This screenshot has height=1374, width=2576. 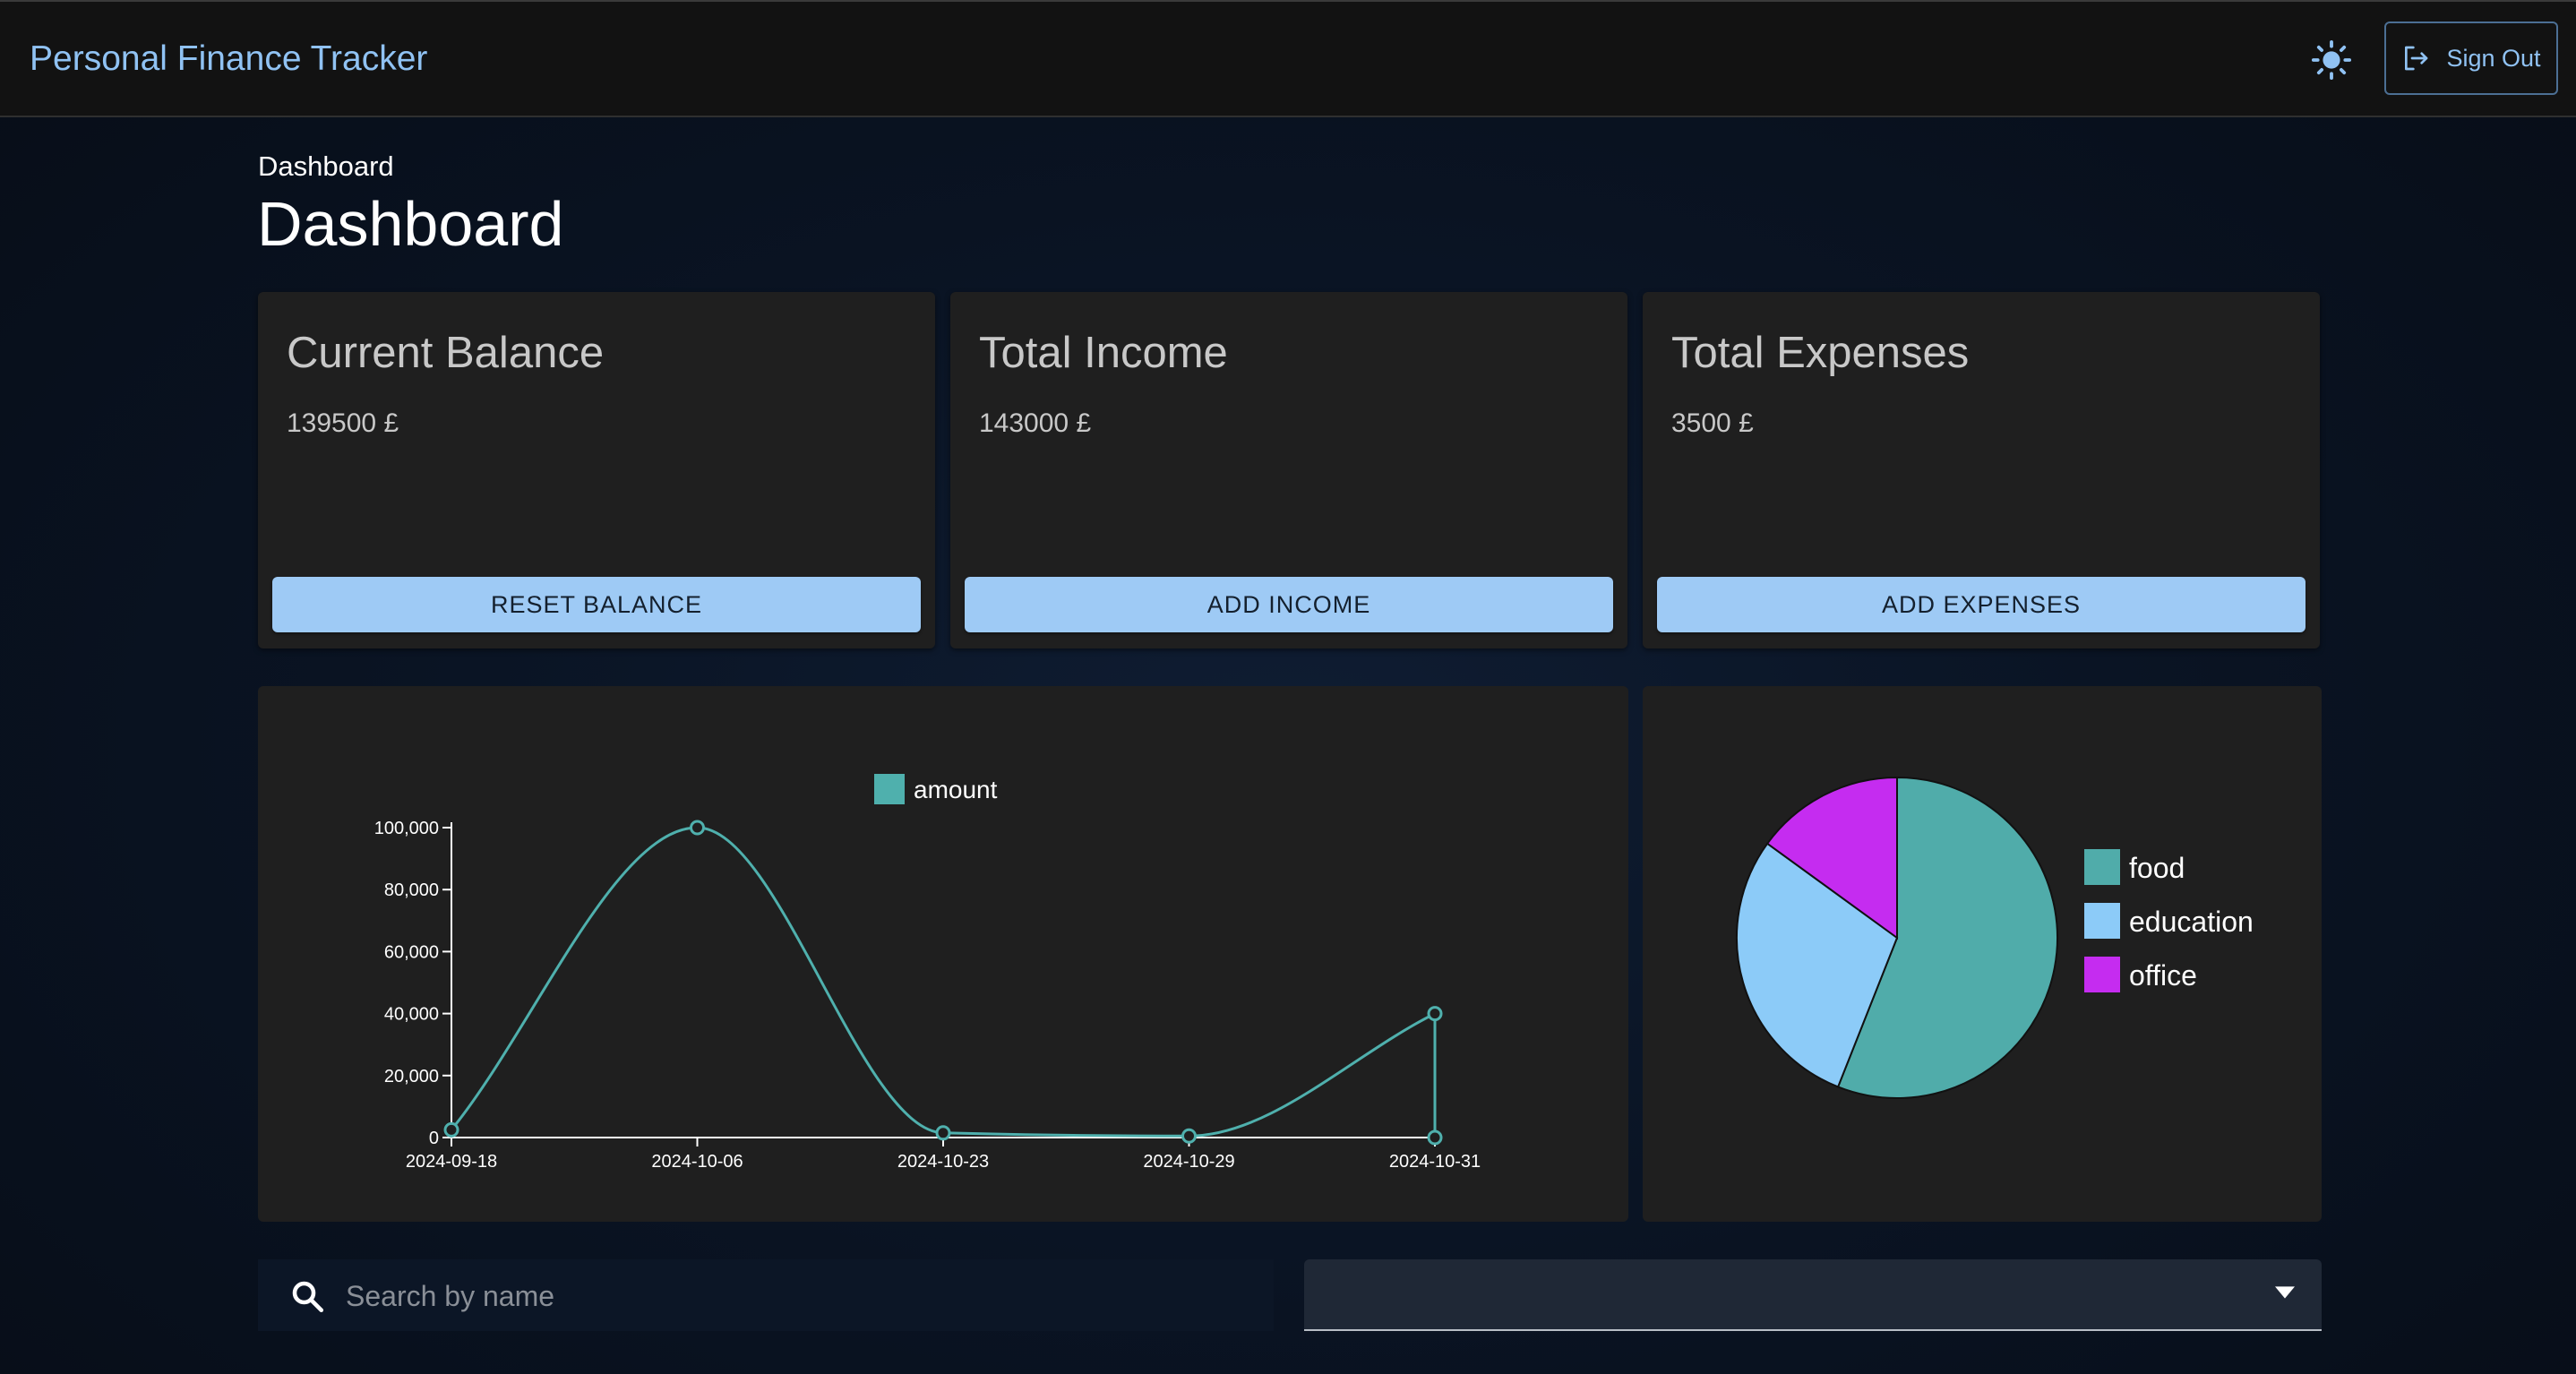 I want to click on card-value: 143000 £, so click(x=1035, y=423).